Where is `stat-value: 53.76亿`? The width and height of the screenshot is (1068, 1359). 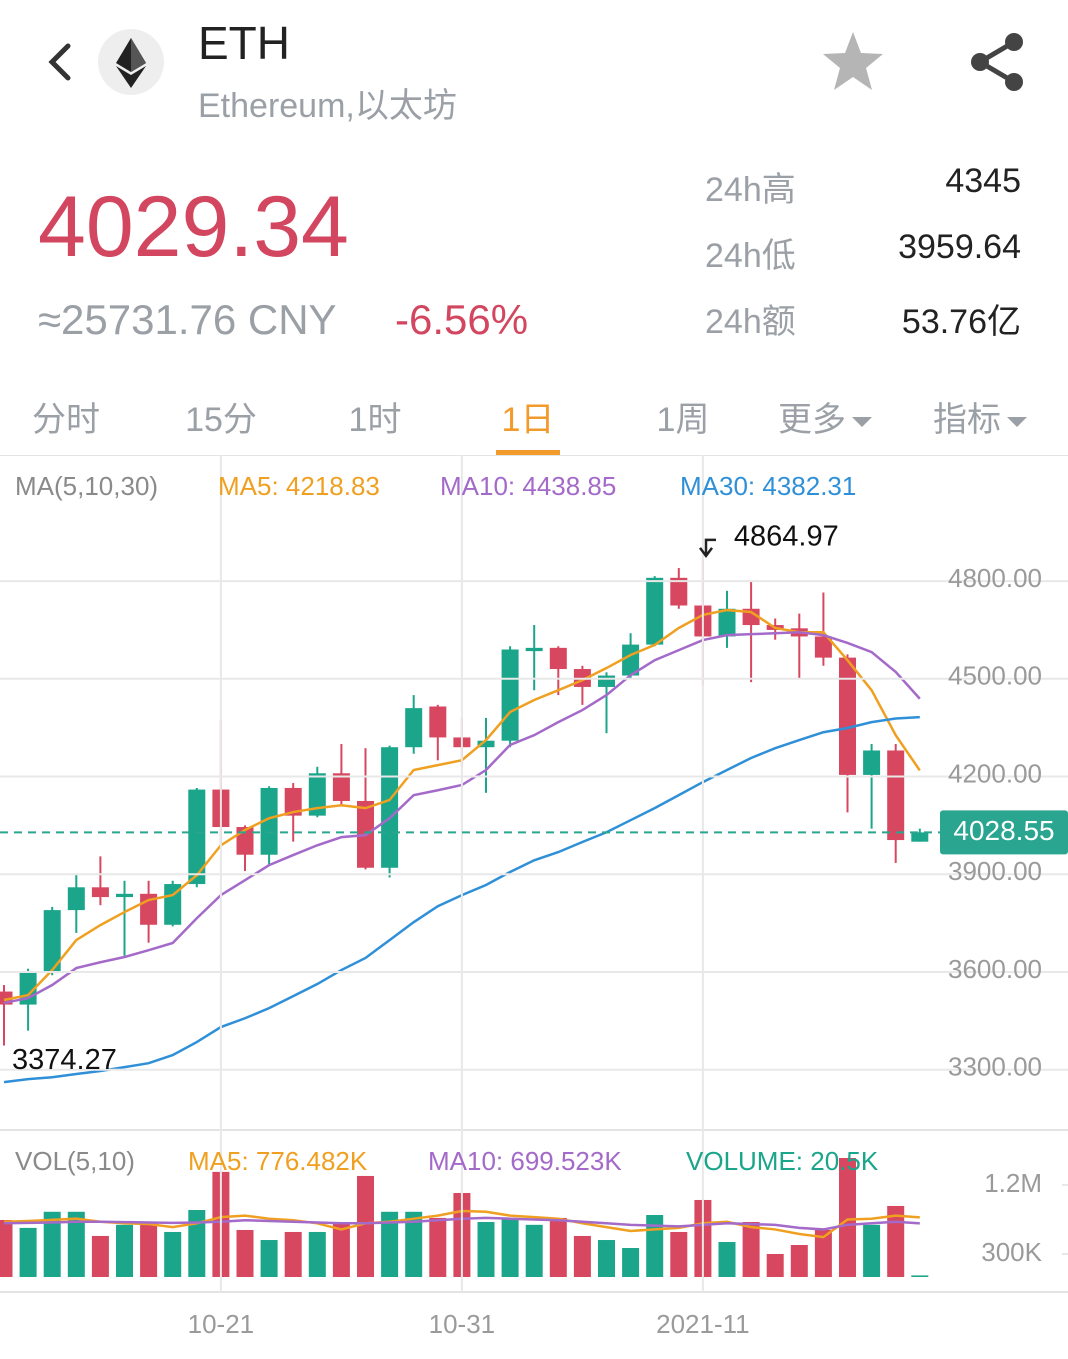 stat-value: 53.76亿 is located at coordinates (961, 322).